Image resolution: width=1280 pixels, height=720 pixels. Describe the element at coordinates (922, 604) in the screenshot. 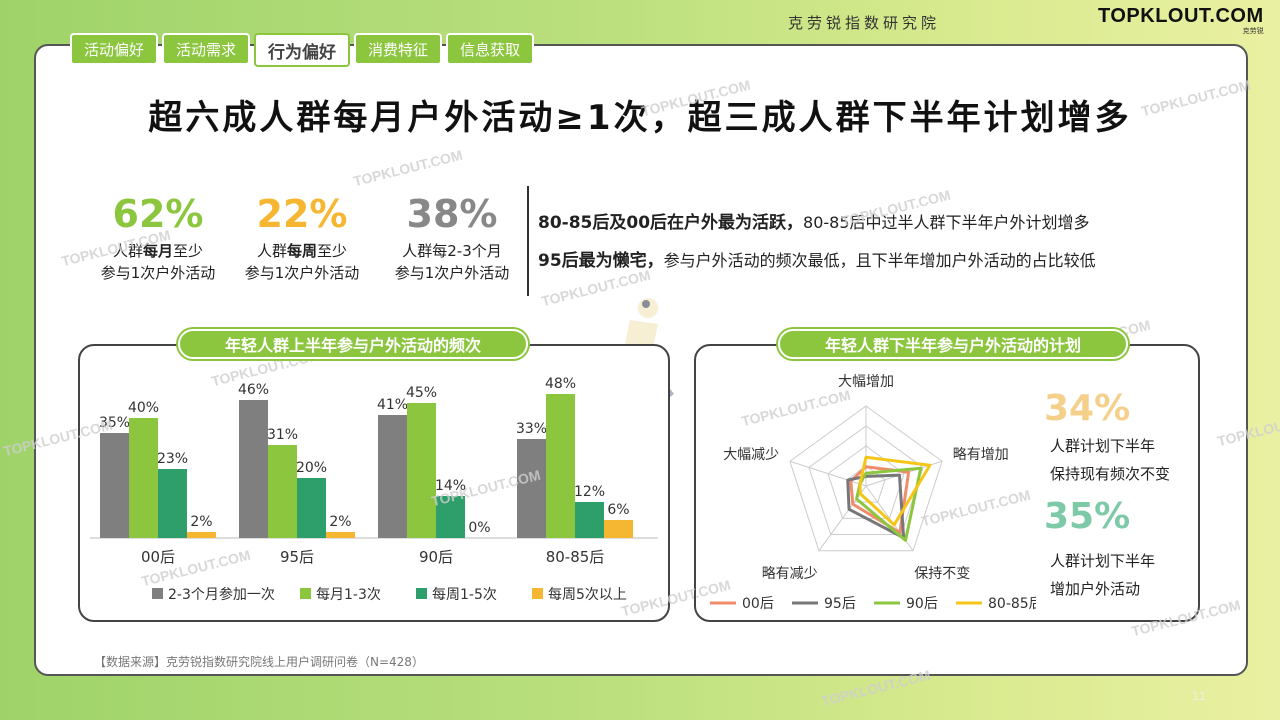

I see `legend-label: 90后` at that location.